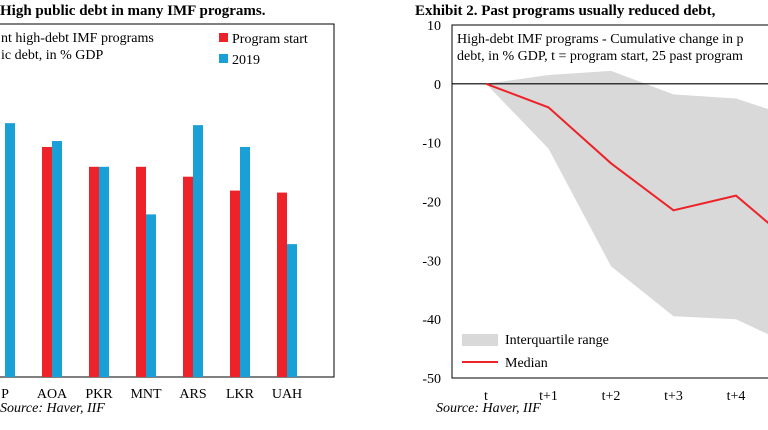  Describe the element at coordinates (736, 396) in the screenshot. I see `x-tick-label-t-4: t+4` at that location.